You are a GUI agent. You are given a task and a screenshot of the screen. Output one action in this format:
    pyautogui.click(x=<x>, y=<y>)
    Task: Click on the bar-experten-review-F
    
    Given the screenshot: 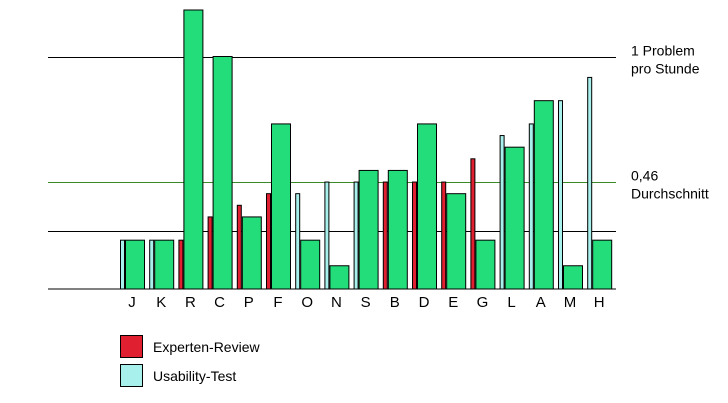 What is the action you would take?
    pyautogui.click(x=268, y=241)
    